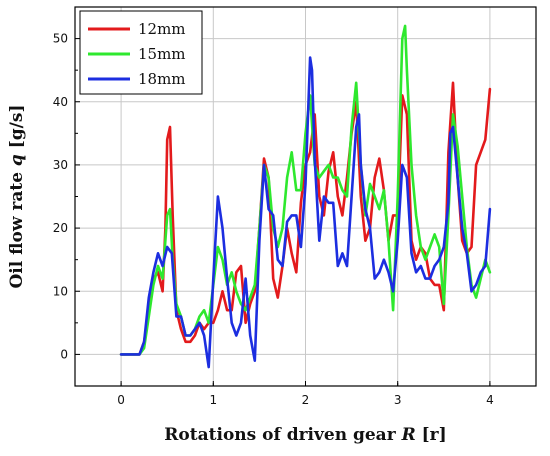  I want to click on y-tick-label: 20, so click(60, 228).